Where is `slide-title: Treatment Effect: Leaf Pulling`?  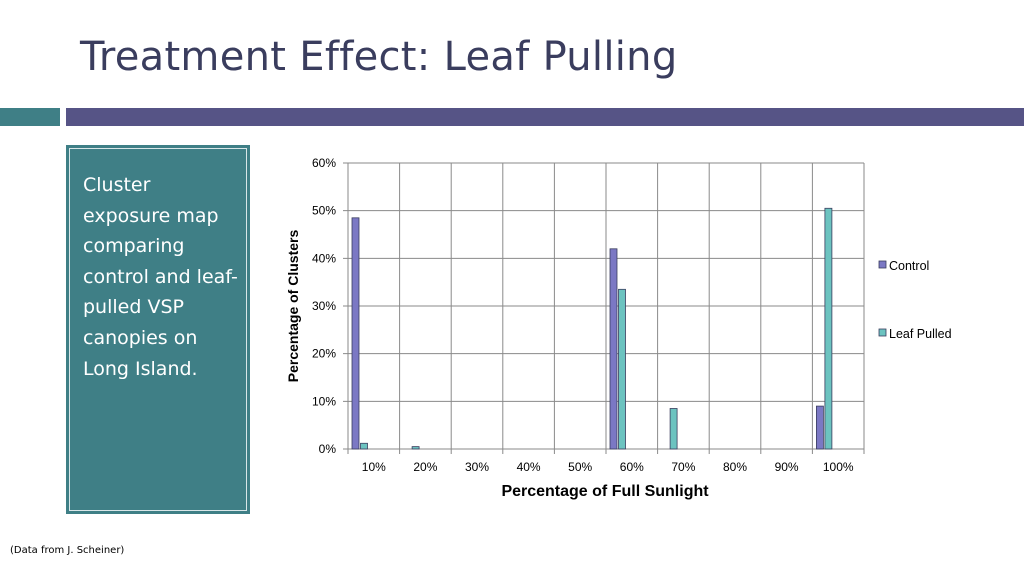
slide-title: Treatment Effect: Leaf Pulling is located at coordinates (379, 57).